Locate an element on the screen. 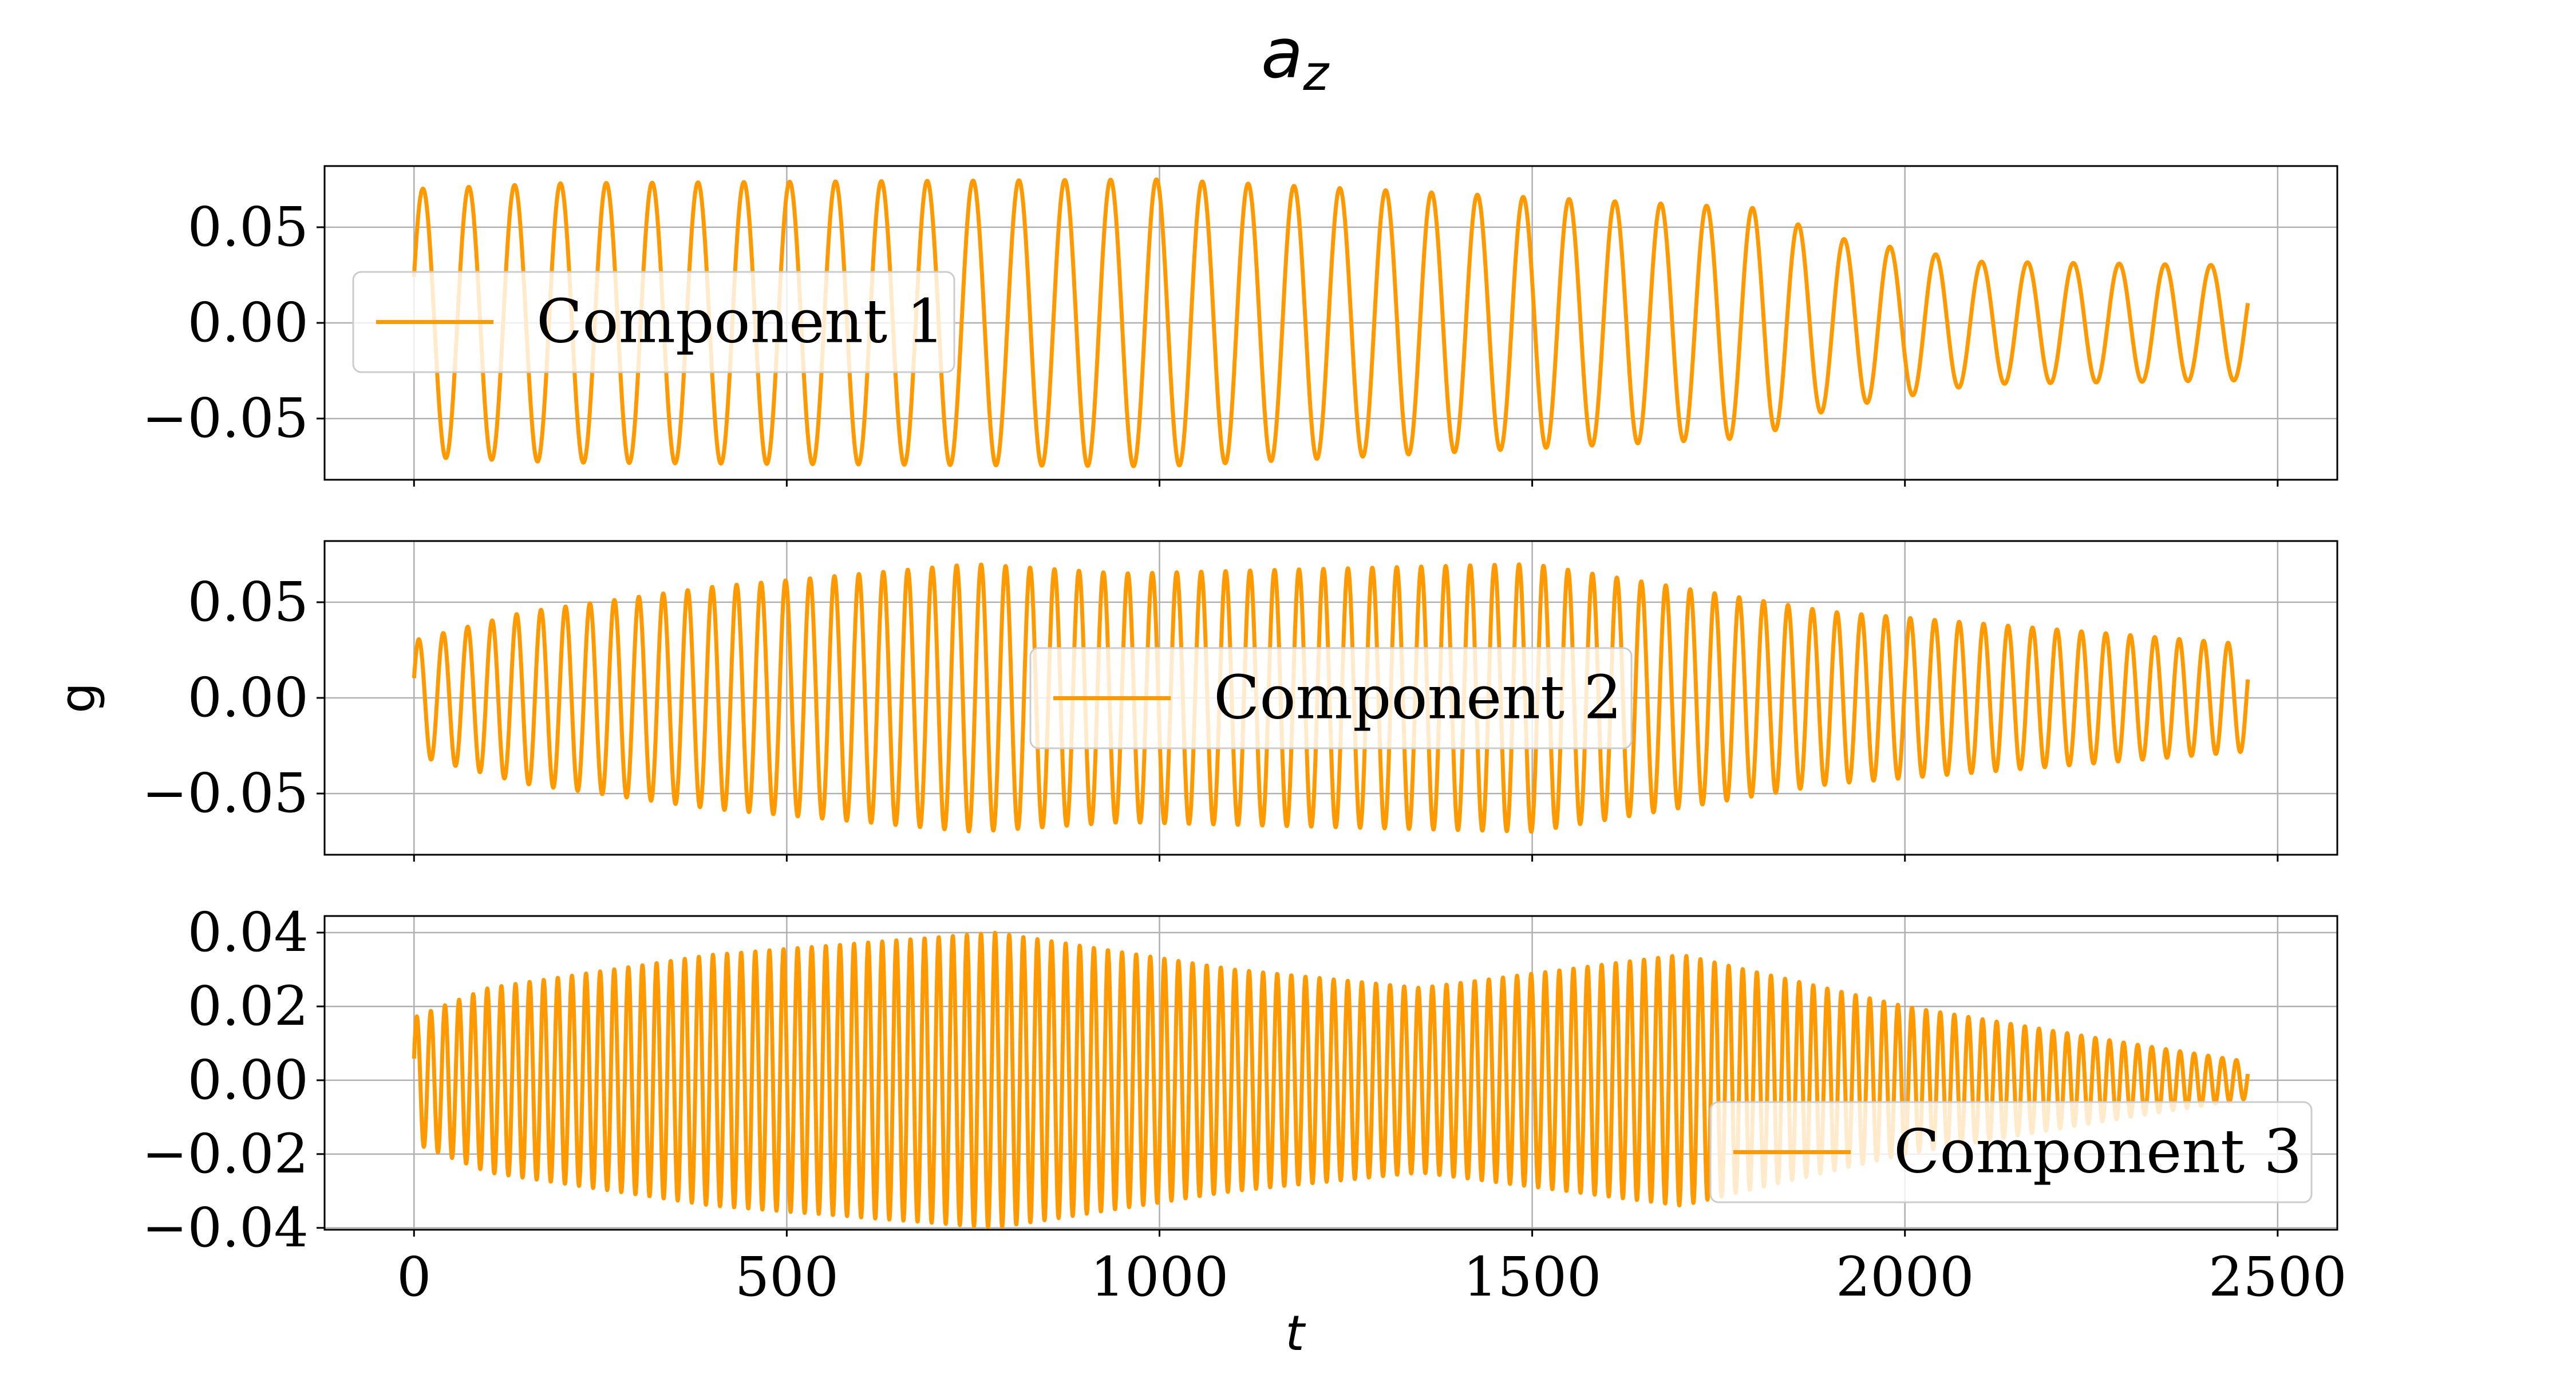 This screenshot has height=1374, width=2576. legend: Component 2 is located at coordinates (1331, 698).